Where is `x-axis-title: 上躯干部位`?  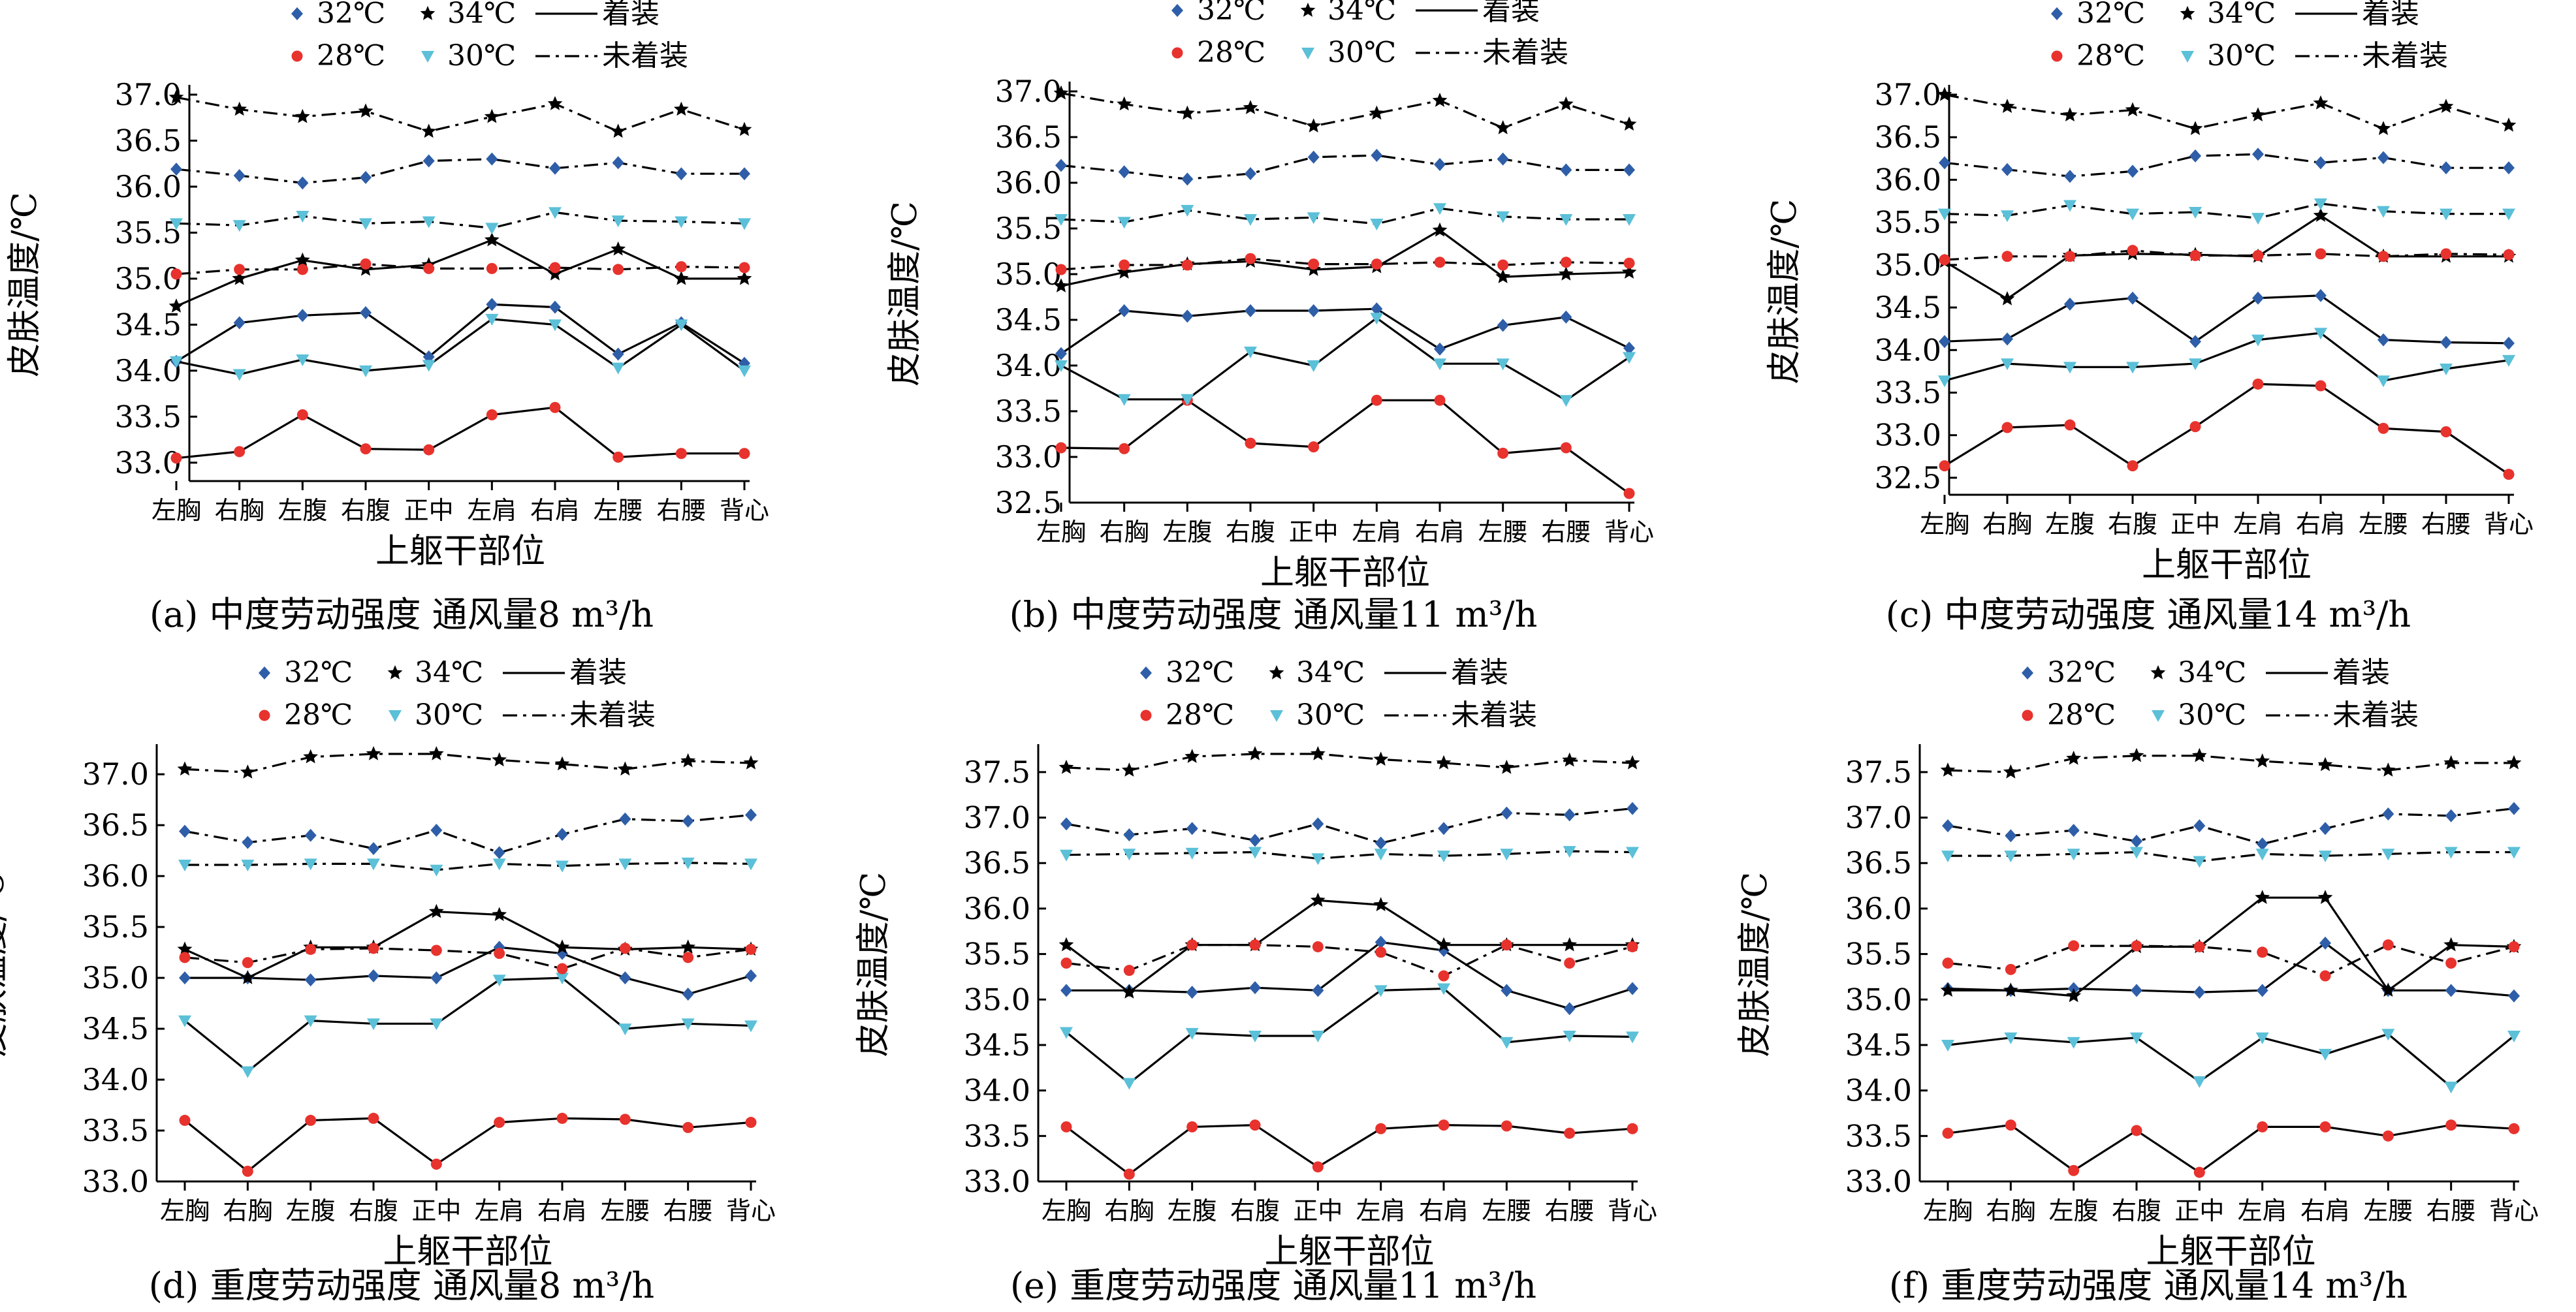
x-axis-title: 上躯干部位 is located at coordinates (1345, 573).